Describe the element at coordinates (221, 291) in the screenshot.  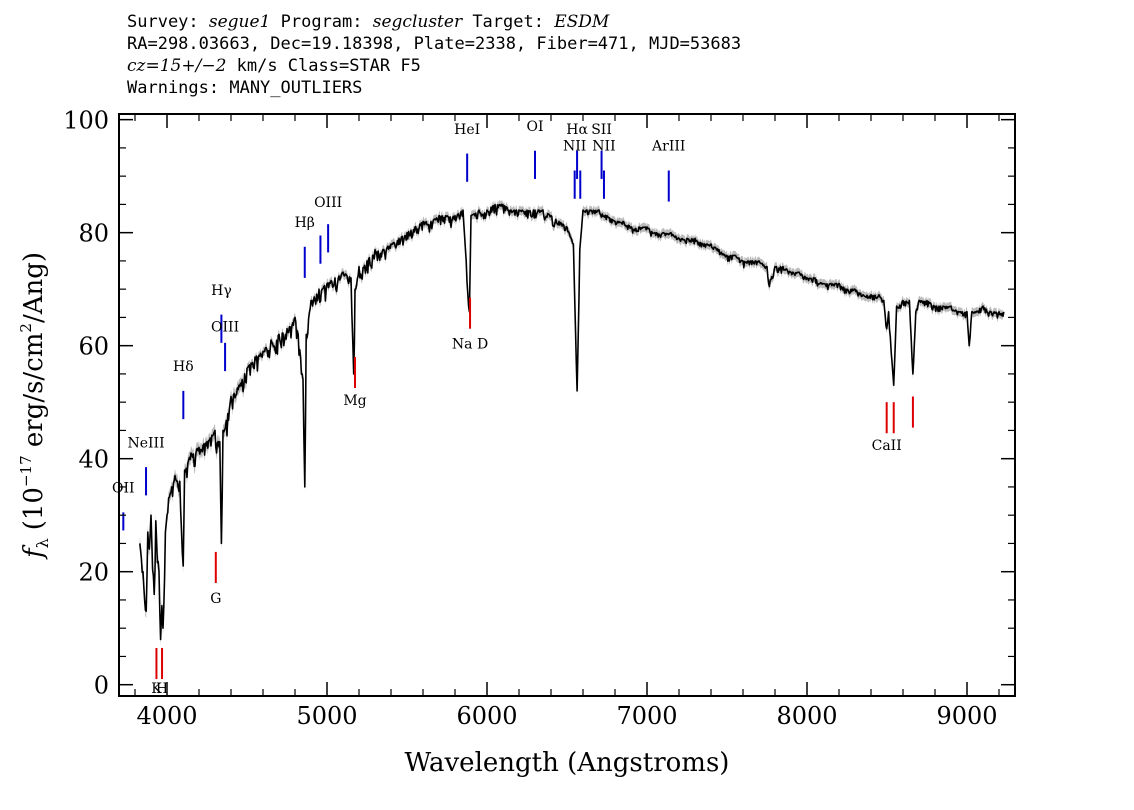
I see `emission-line-label: Hγ` at that location.